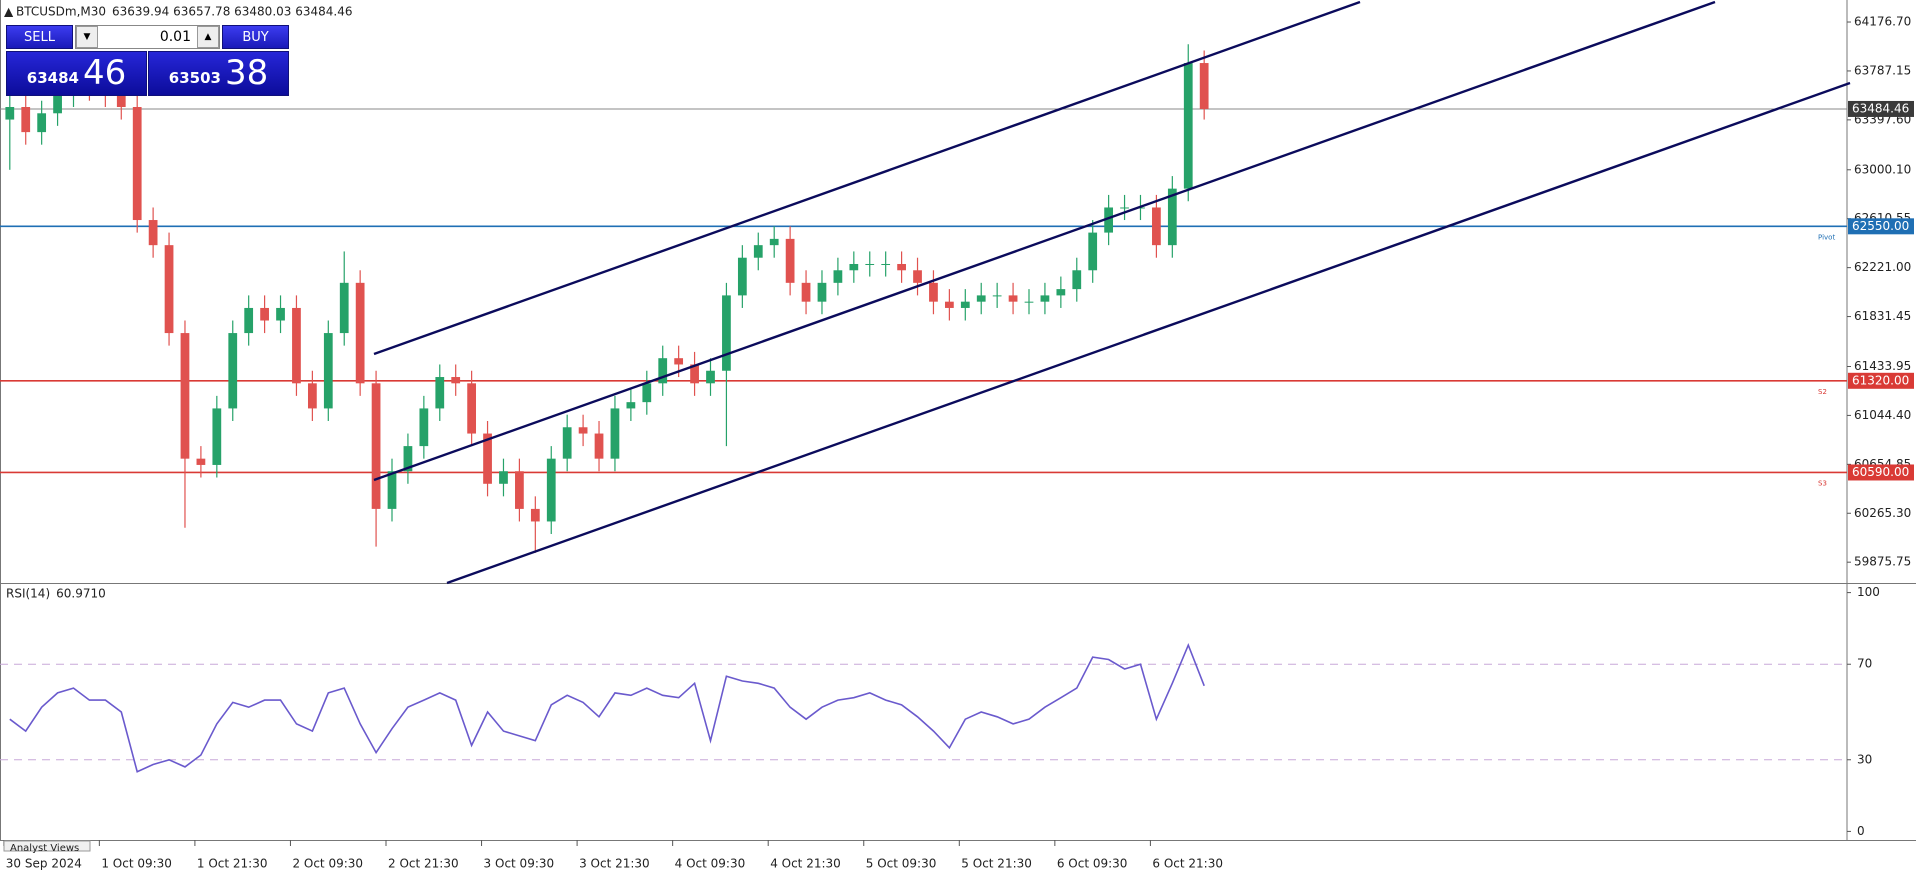 The image size is (1916, 874). What do you see at coordinates (1092, 864) in the screenshot?
I see `x-tick-label: 6 Oct 09:30` at bounding box center [1092, 864].